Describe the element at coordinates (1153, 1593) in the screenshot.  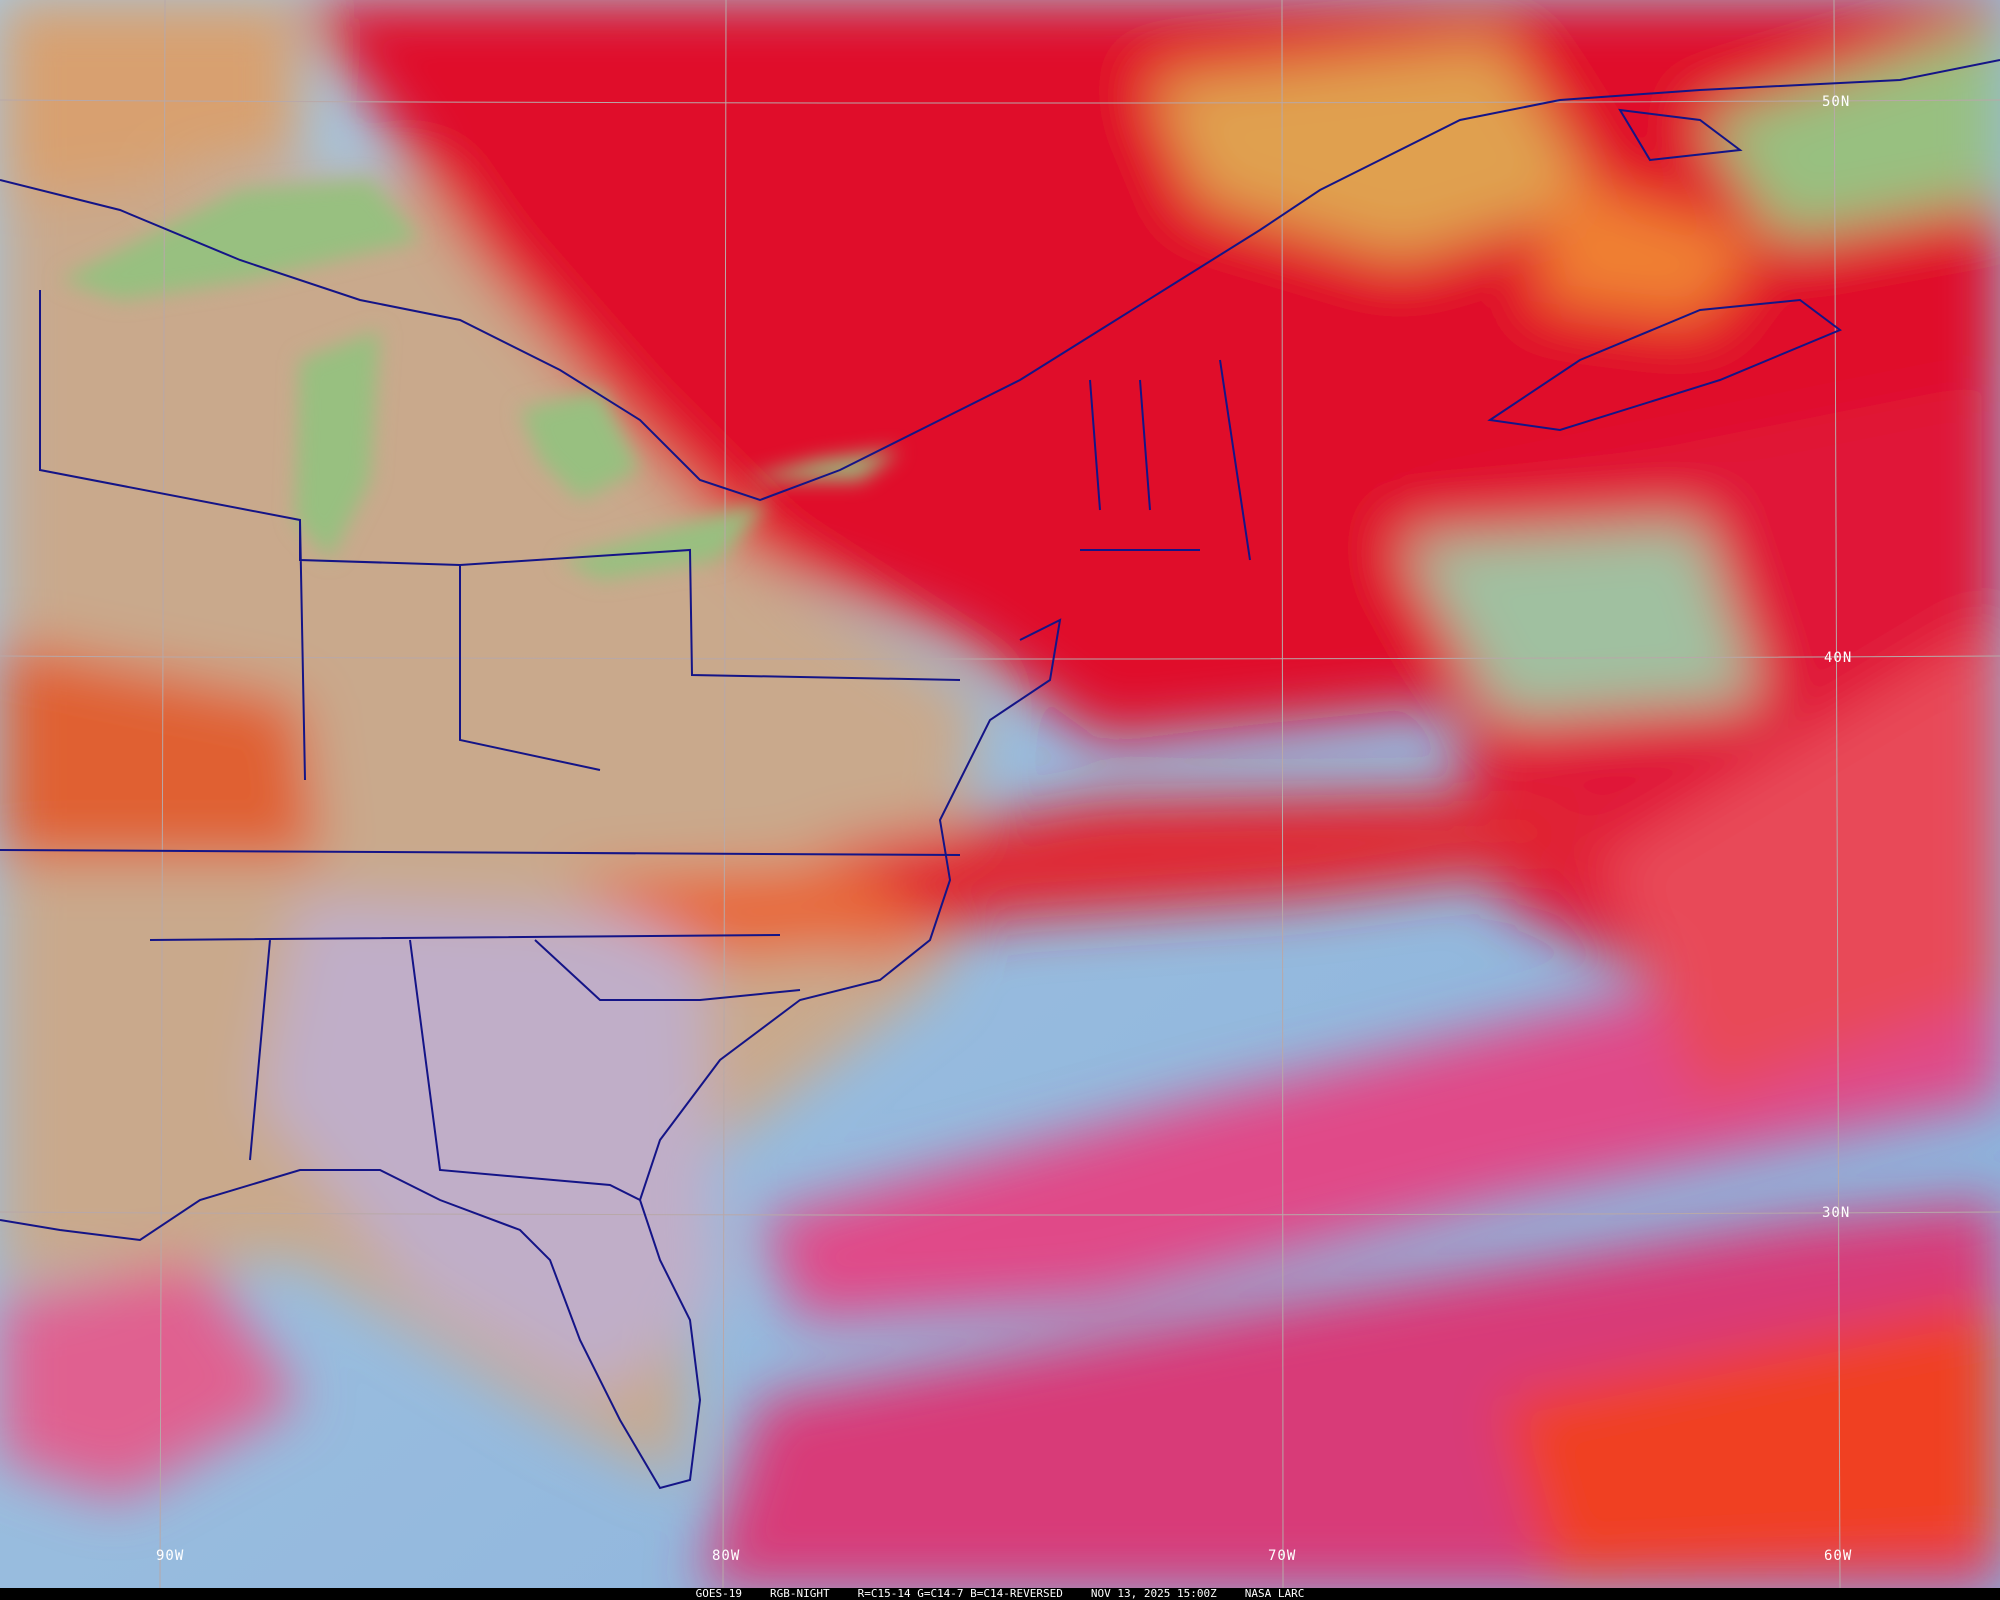
I see `caption-datetime: NOV 13, 2025 15:00Z` at that location.